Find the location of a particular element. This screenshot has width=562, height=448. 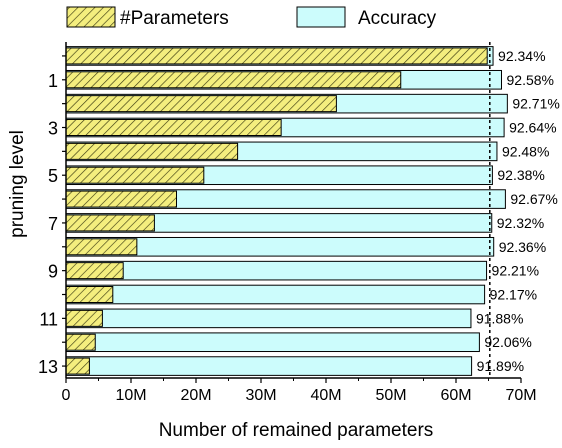

accuracy-label: 92.21% is located at coordinates (515, 271).